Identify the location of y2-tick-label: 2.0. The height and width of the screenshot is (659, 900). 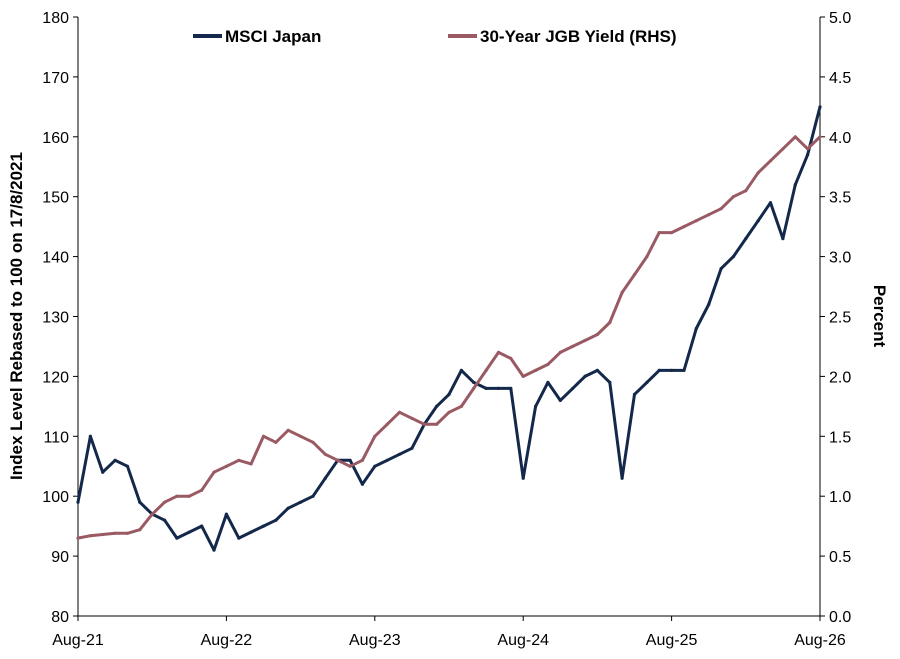
(840, 377).